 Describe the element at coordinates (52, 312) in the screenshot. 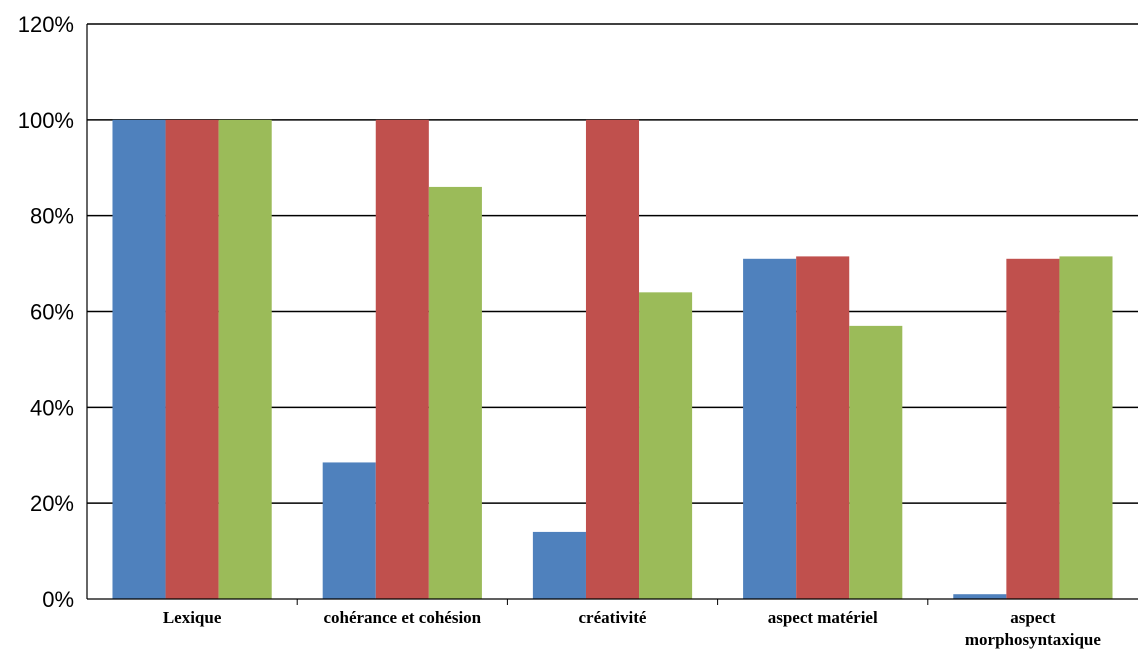

I see `y-tick-label: 60%` at that location.